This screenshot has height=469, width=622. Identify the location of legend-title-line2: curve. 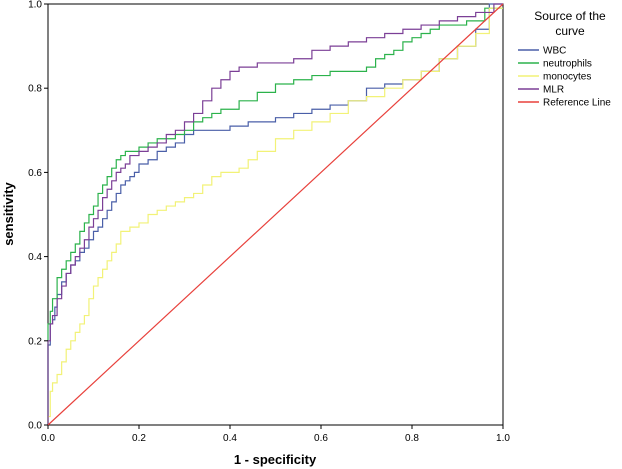
(570, 31).